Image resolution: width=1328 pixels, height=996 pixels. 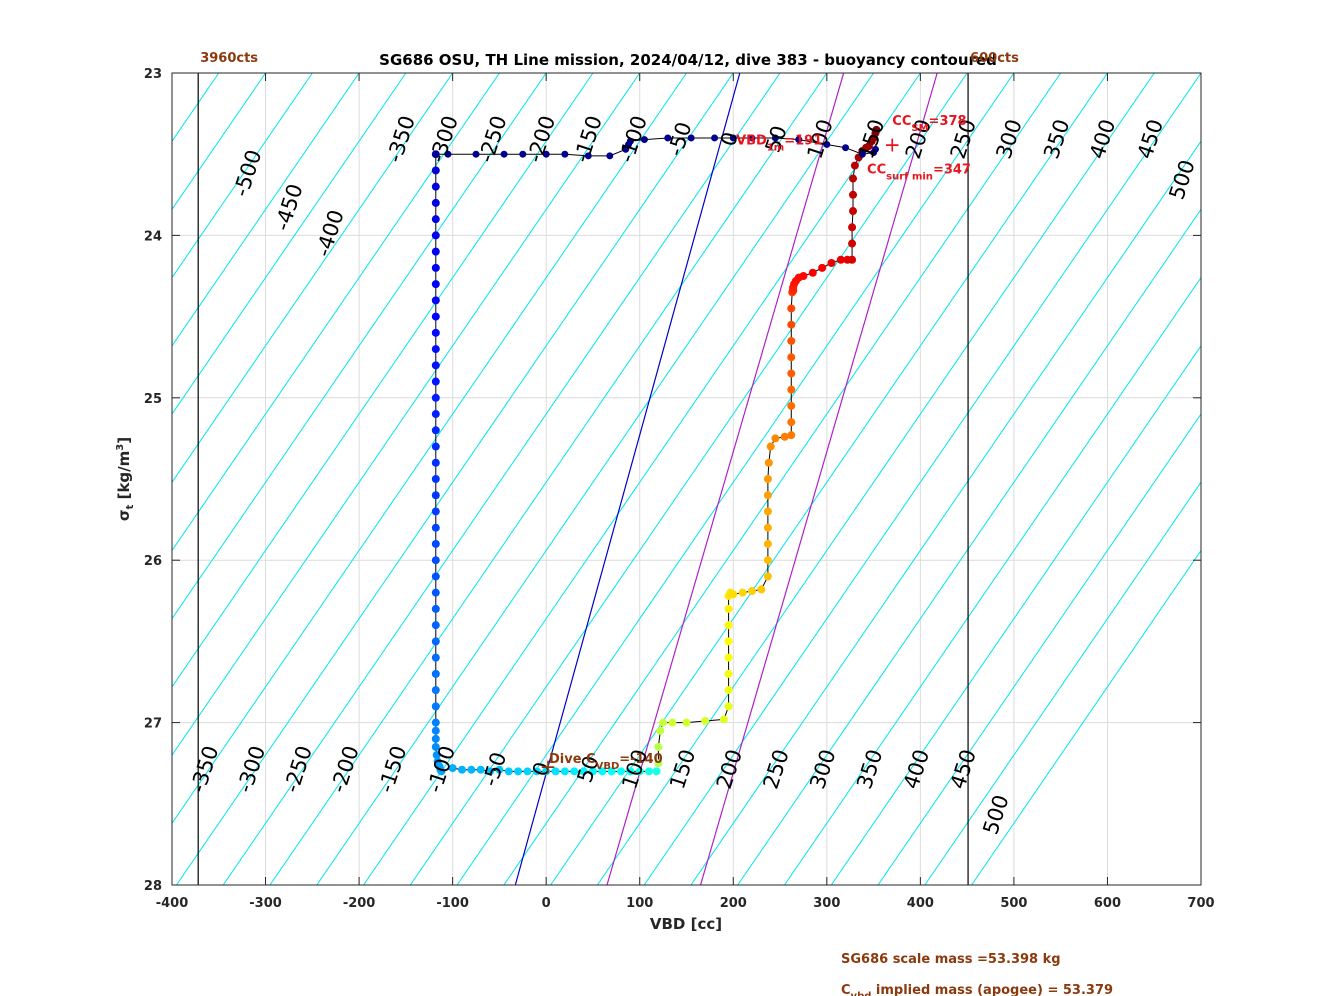 I want to click on x-tick-label: -400, so click(x=172, y=903).